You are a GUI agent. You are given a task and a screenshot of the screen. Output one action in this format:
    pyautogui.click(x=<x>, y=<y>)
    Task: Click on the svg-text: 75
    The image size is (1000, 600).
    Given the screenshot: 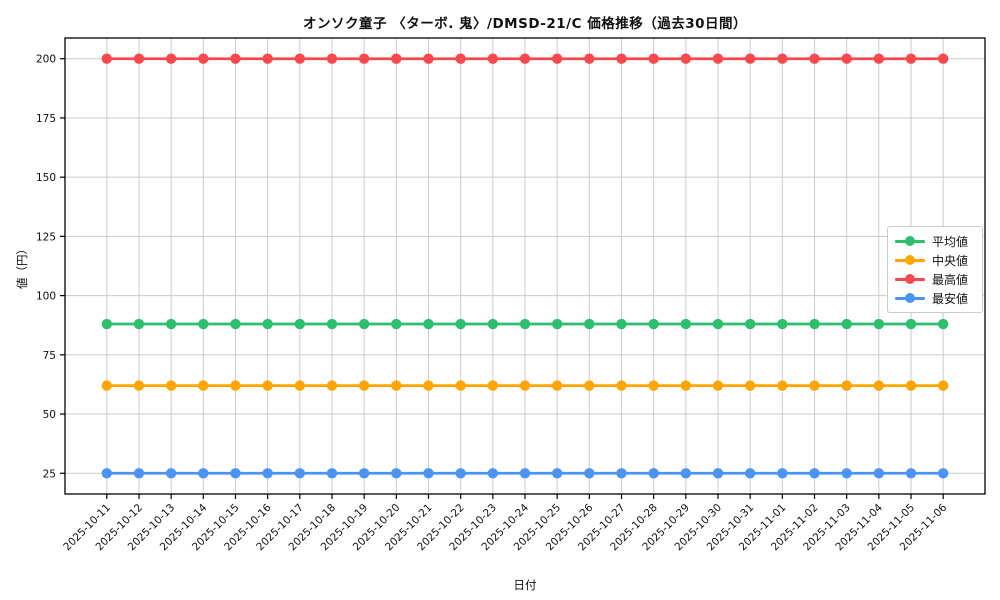 What is the action you would take?
    pyautogui.click(x=49, y=356)
    